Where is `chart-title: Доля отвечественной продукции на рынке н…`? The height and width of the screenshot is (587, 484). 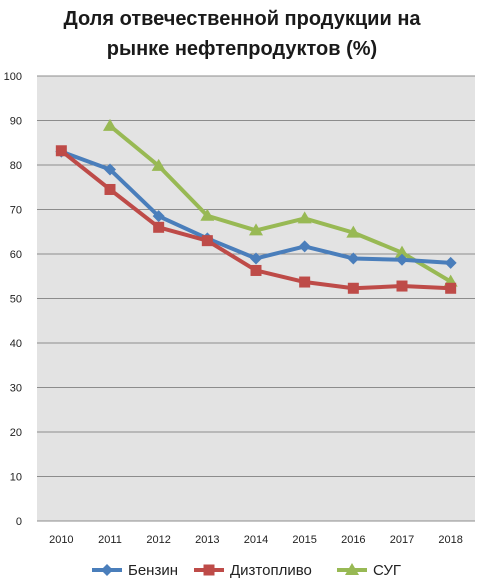
chart-title: Доля отвечественной продукции на рынке н… is located at coordinates (242, 34).